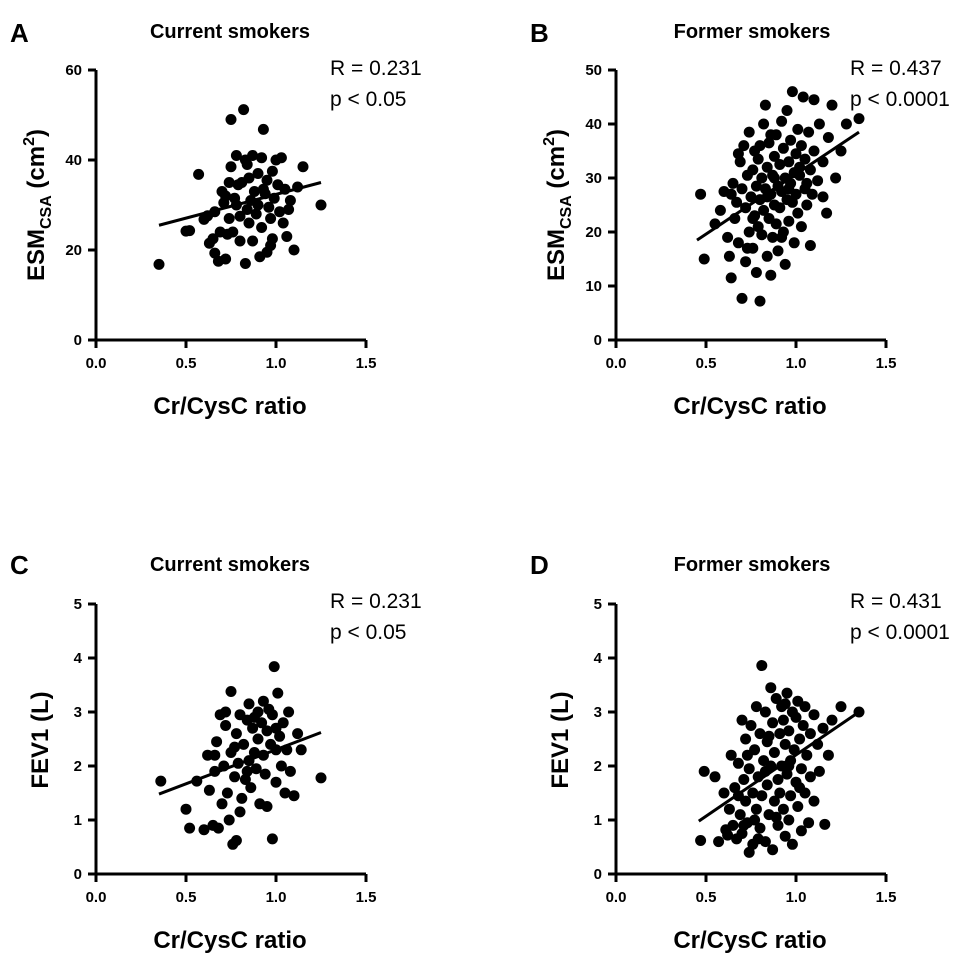 This screenshot has width=972, height=954. I want to click on y-axis-label: FEV1 (L), so click(40, 739).